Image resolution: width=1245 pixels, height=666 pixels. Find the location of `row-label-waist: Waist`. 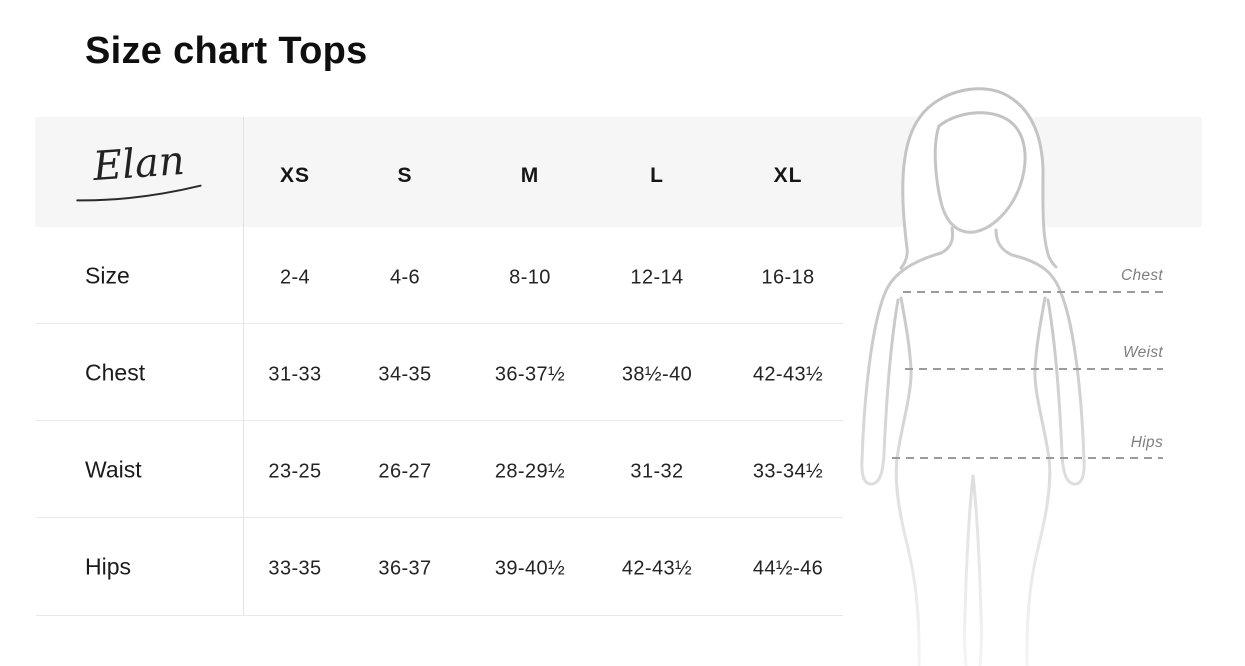

row-label-waist: Waist is located at coordinates (113, 469).